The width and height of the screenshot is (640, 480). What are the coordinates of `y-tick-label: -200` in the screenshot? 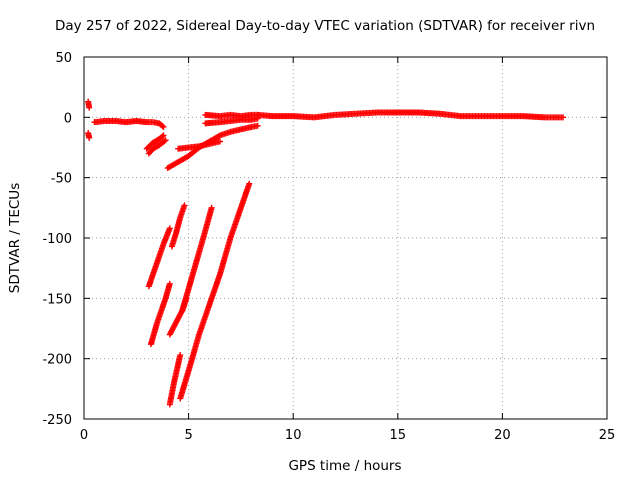 It's located at (57, 360).